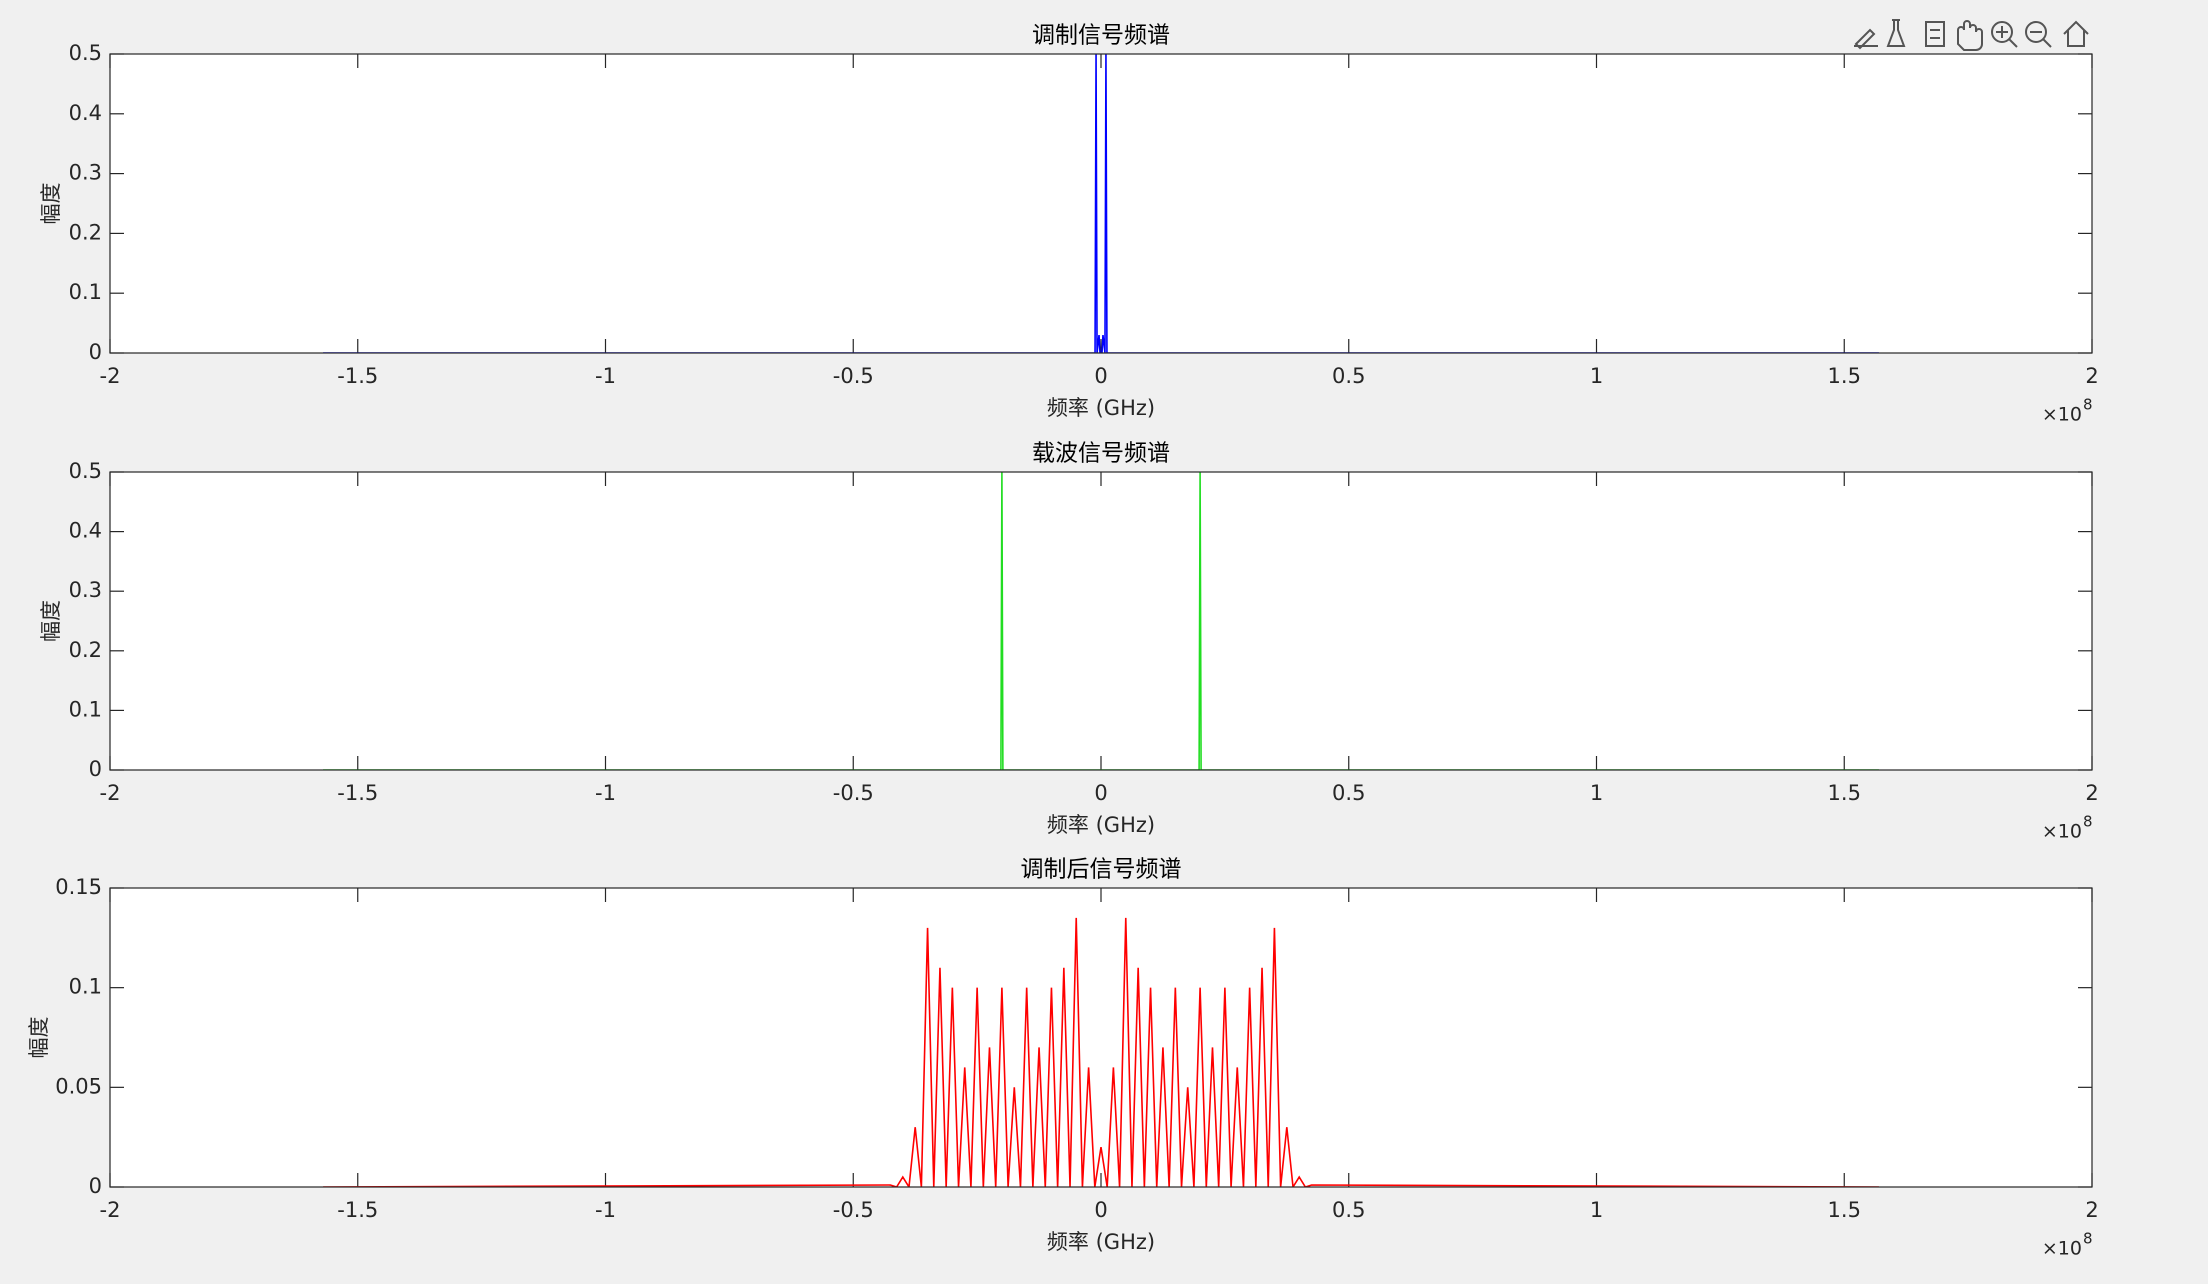 This screenshot has height=1284, width=2208. What do you see at coordinates (2038, 34) in the screenshot?
I see `zoom-out-tool` at bounding box center [2038, 34].